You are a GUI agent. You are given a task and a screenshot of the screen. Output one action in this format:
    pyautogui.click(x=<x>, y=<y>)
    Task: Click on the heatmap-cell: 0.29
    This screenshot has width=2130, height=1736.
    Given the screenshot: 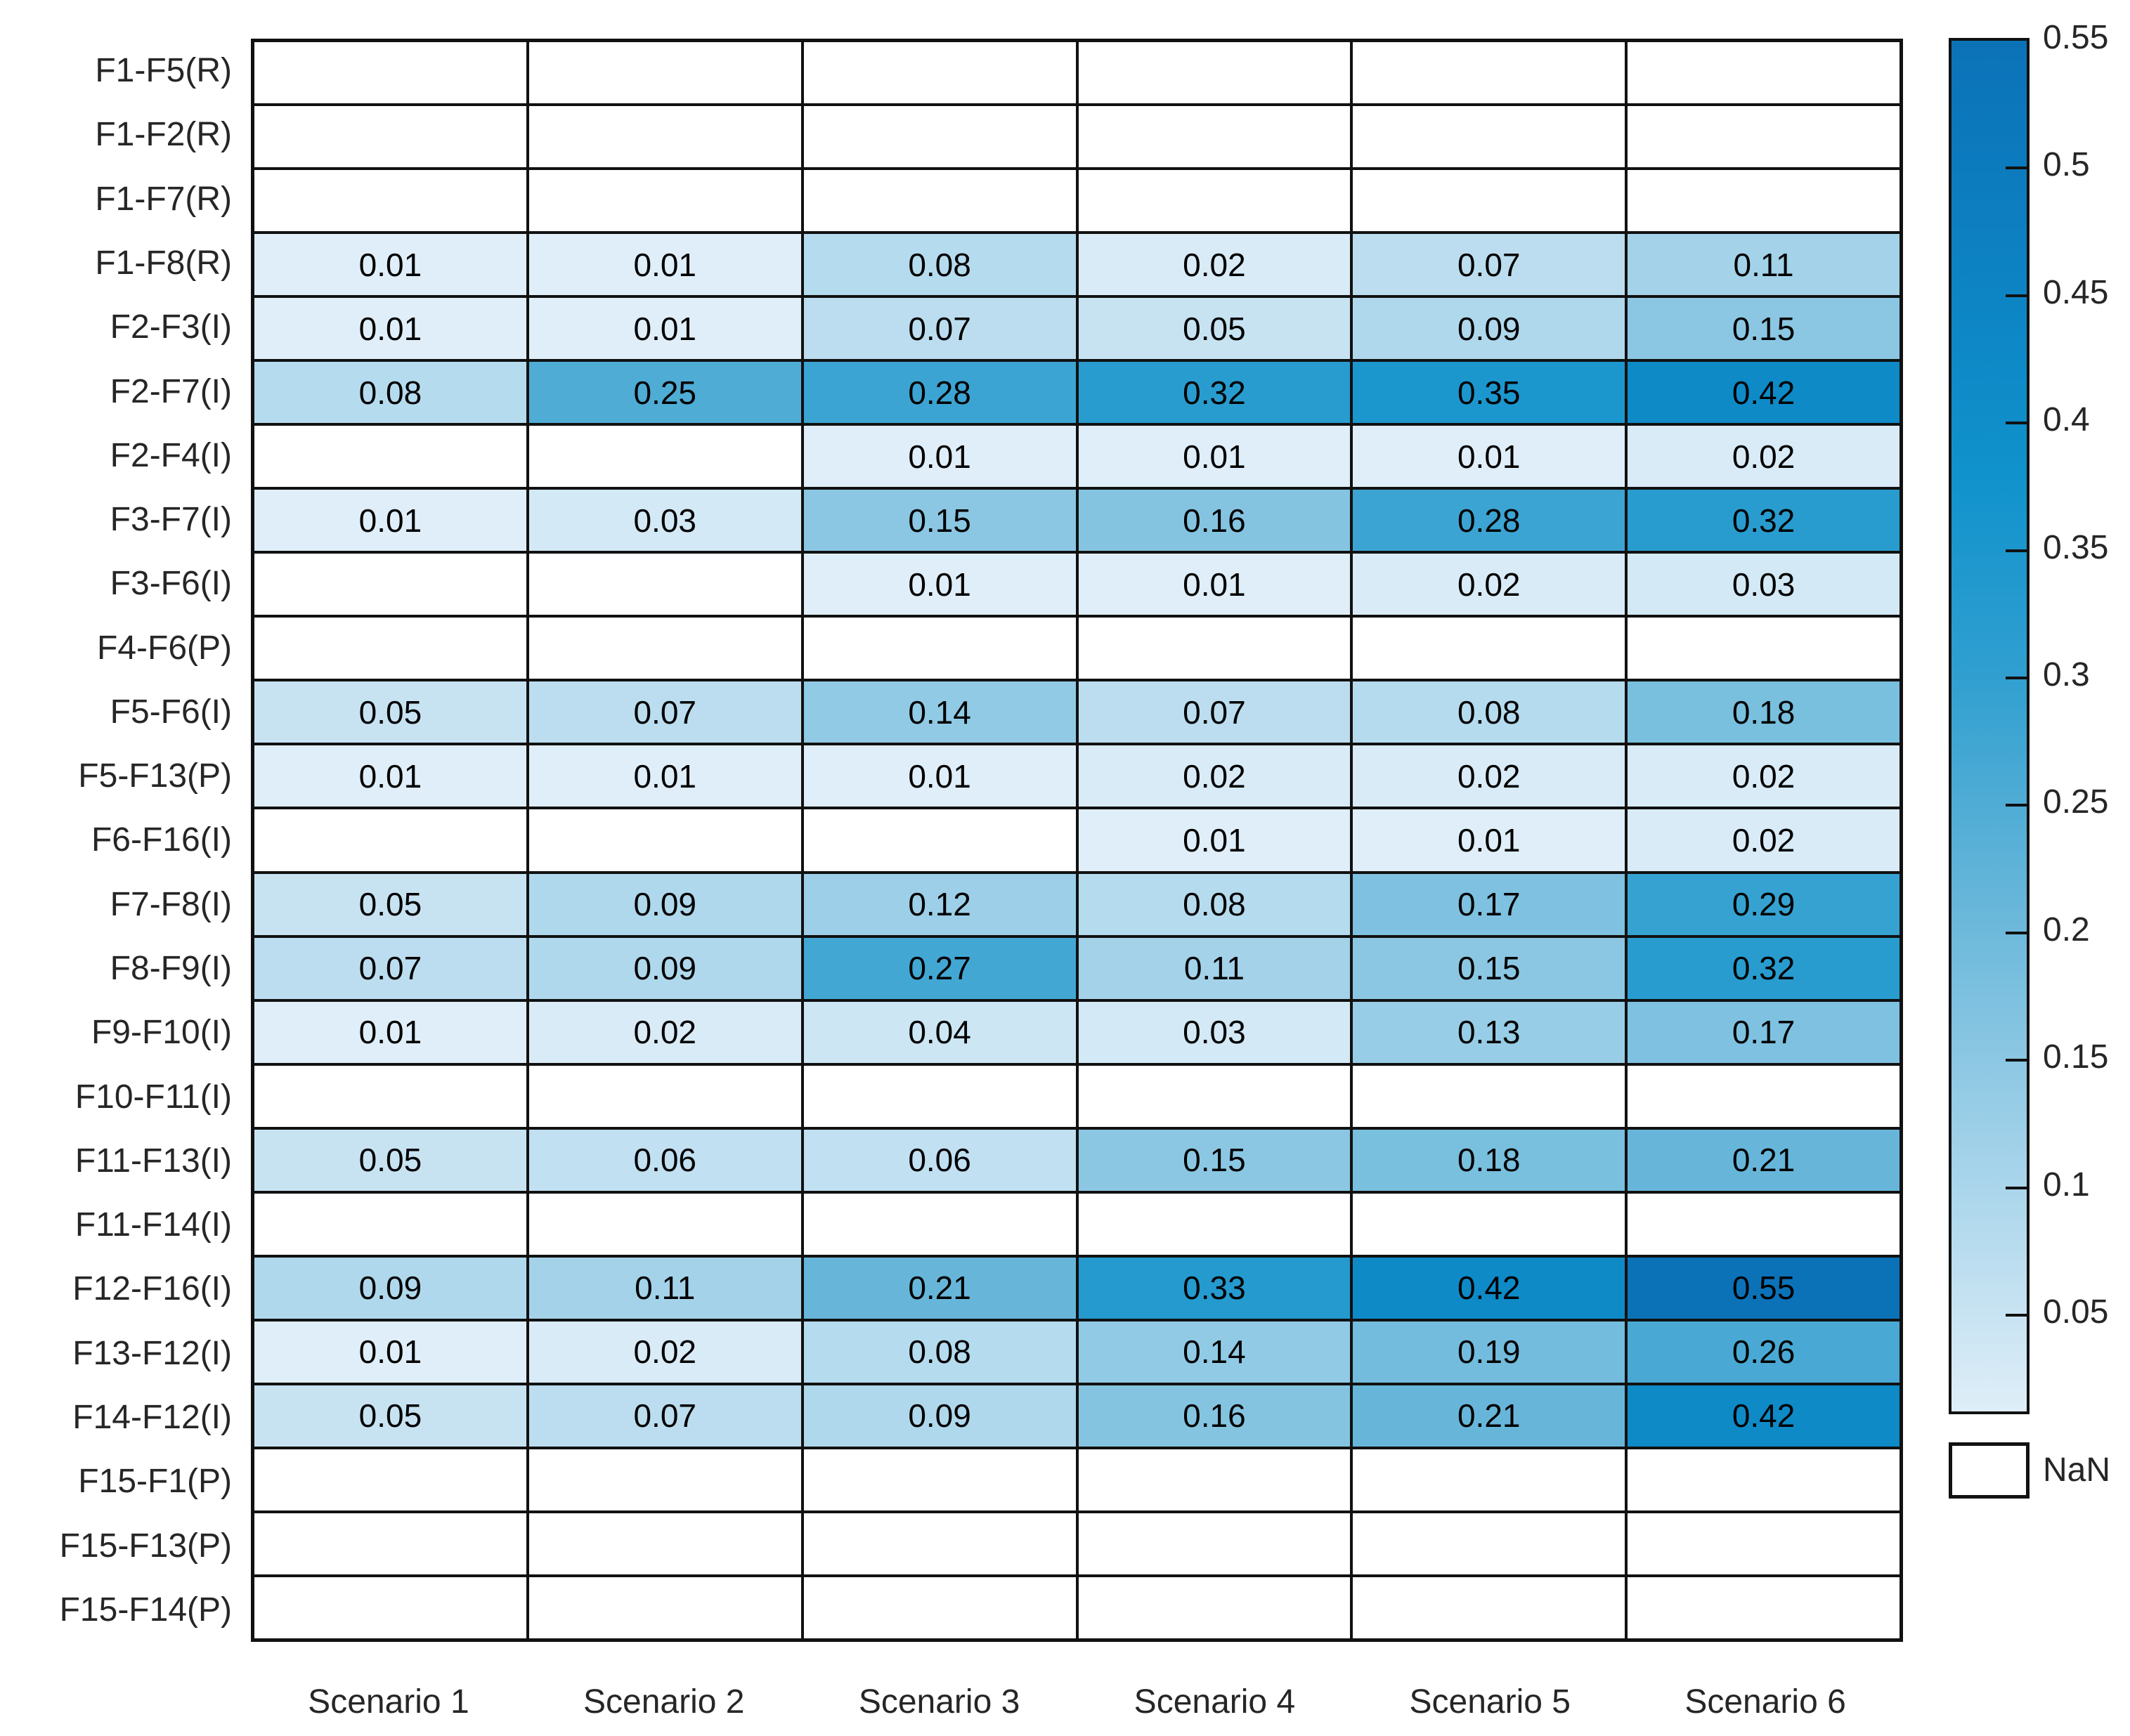 What is the action you would take?
    pyautogui.click(x=1764, y=904)
    